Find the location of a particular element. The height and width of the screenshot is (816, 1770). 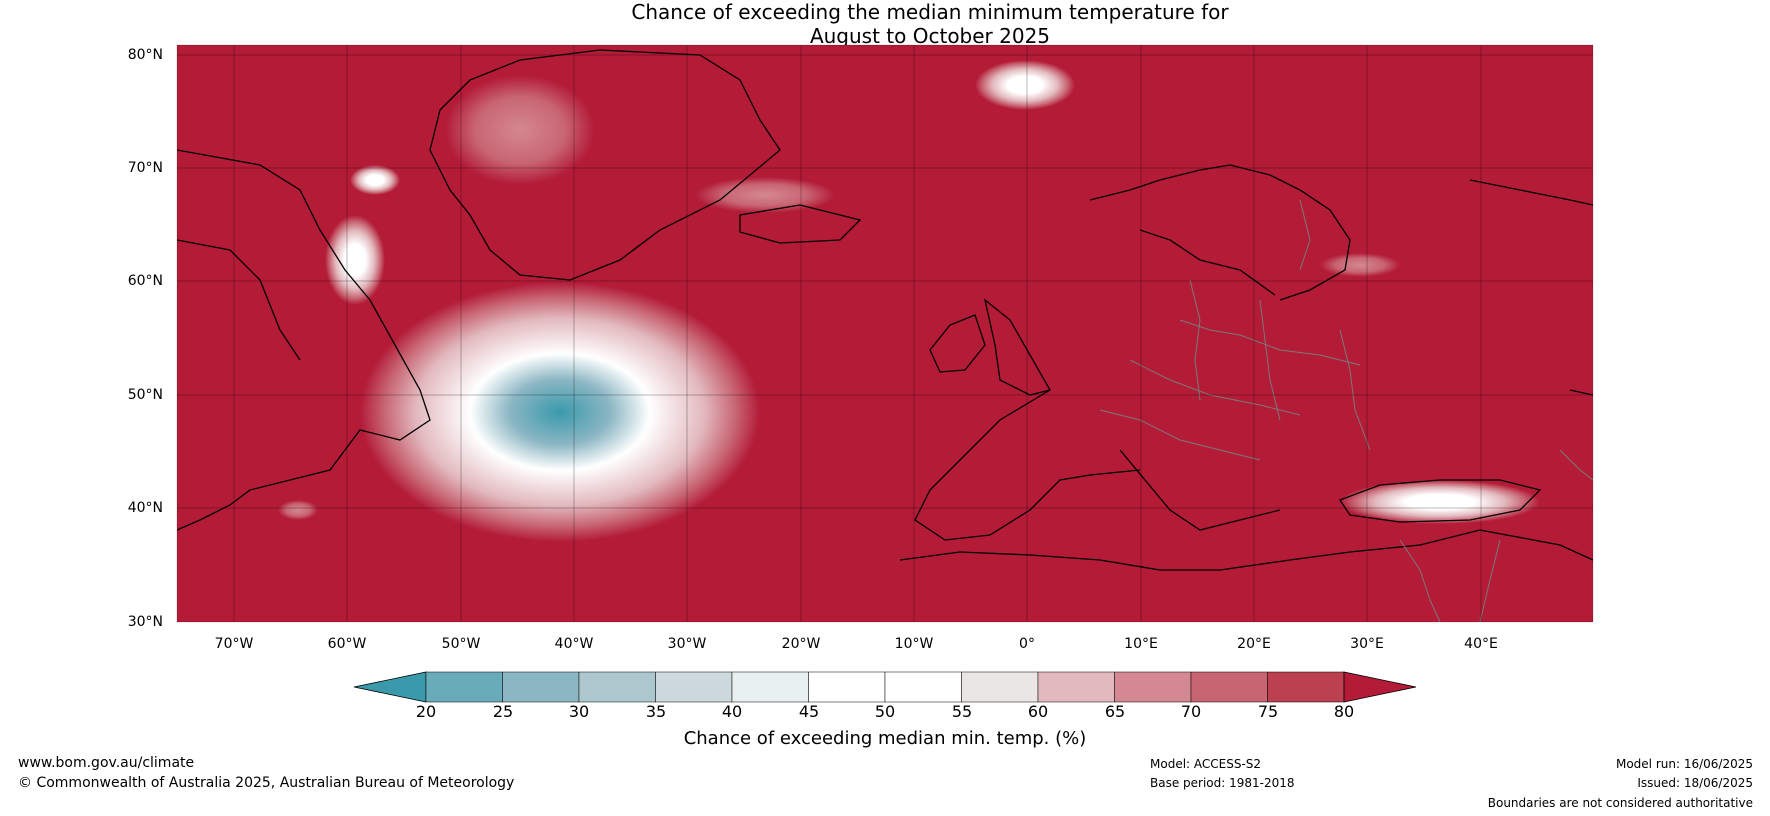

lon-label: 30°E is located at coordinates (1367, 644).